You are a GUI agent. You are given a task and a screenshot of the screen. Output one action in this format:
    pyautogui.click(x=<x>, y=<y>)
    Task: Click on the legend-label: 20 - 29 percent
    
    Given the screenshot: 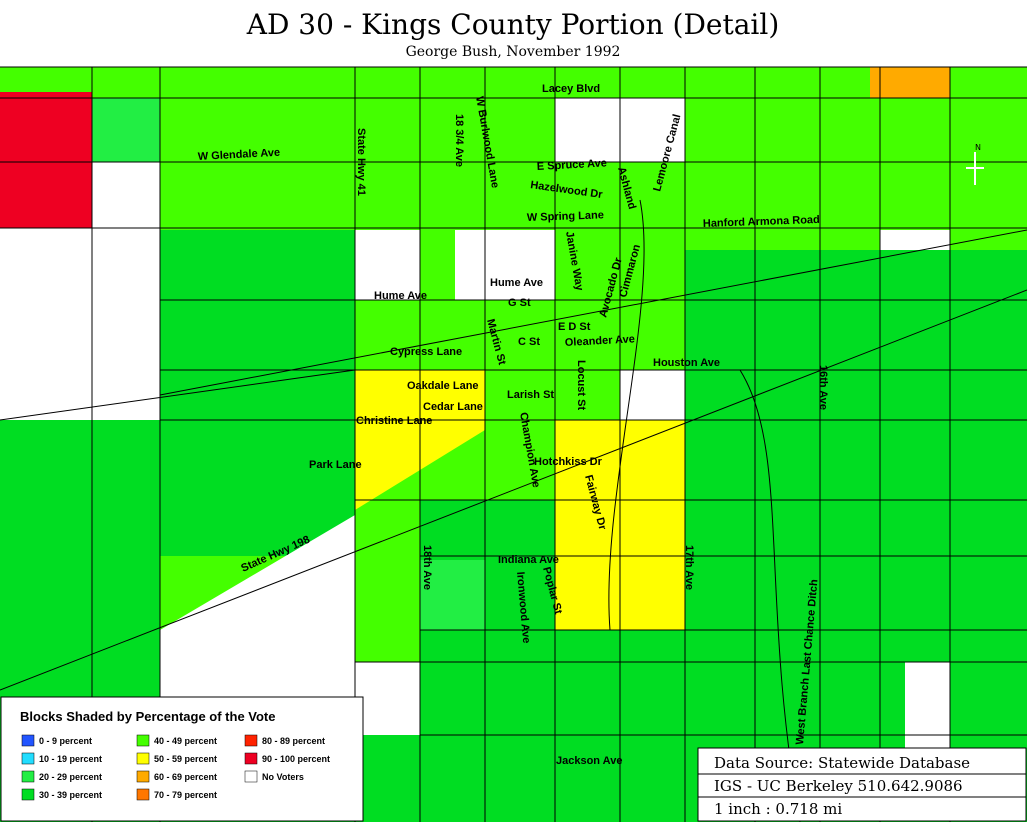 What is the action you would take?
    pyautogui.click(x=70, y=777)
    